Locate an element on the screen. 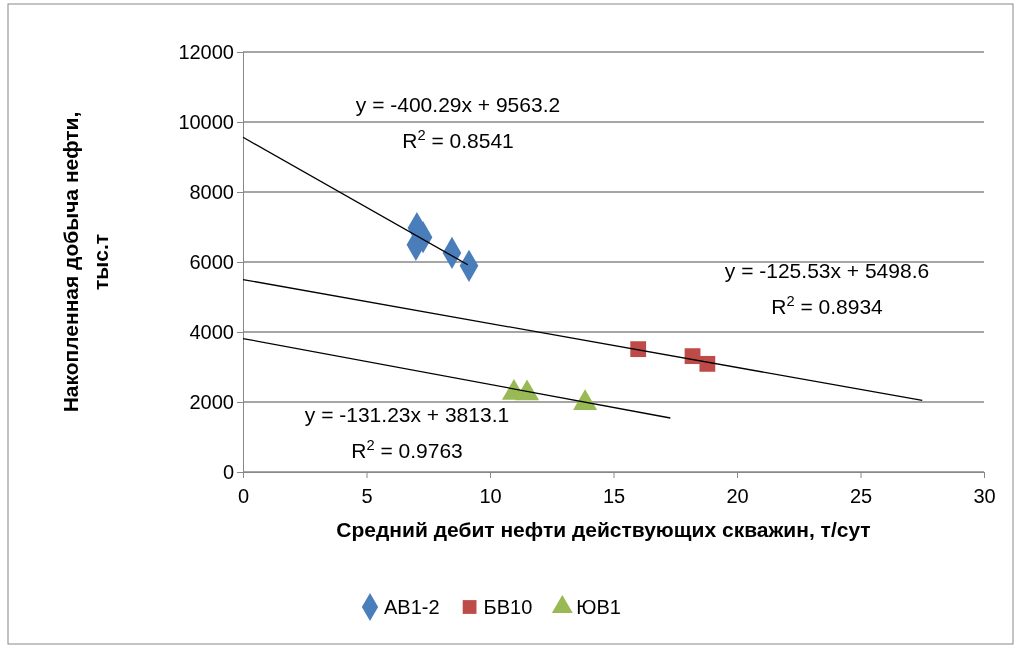 The width and height of the screenshot is (1021, 650). y-tick-label: 2000 is located at coordinates (211, 401).